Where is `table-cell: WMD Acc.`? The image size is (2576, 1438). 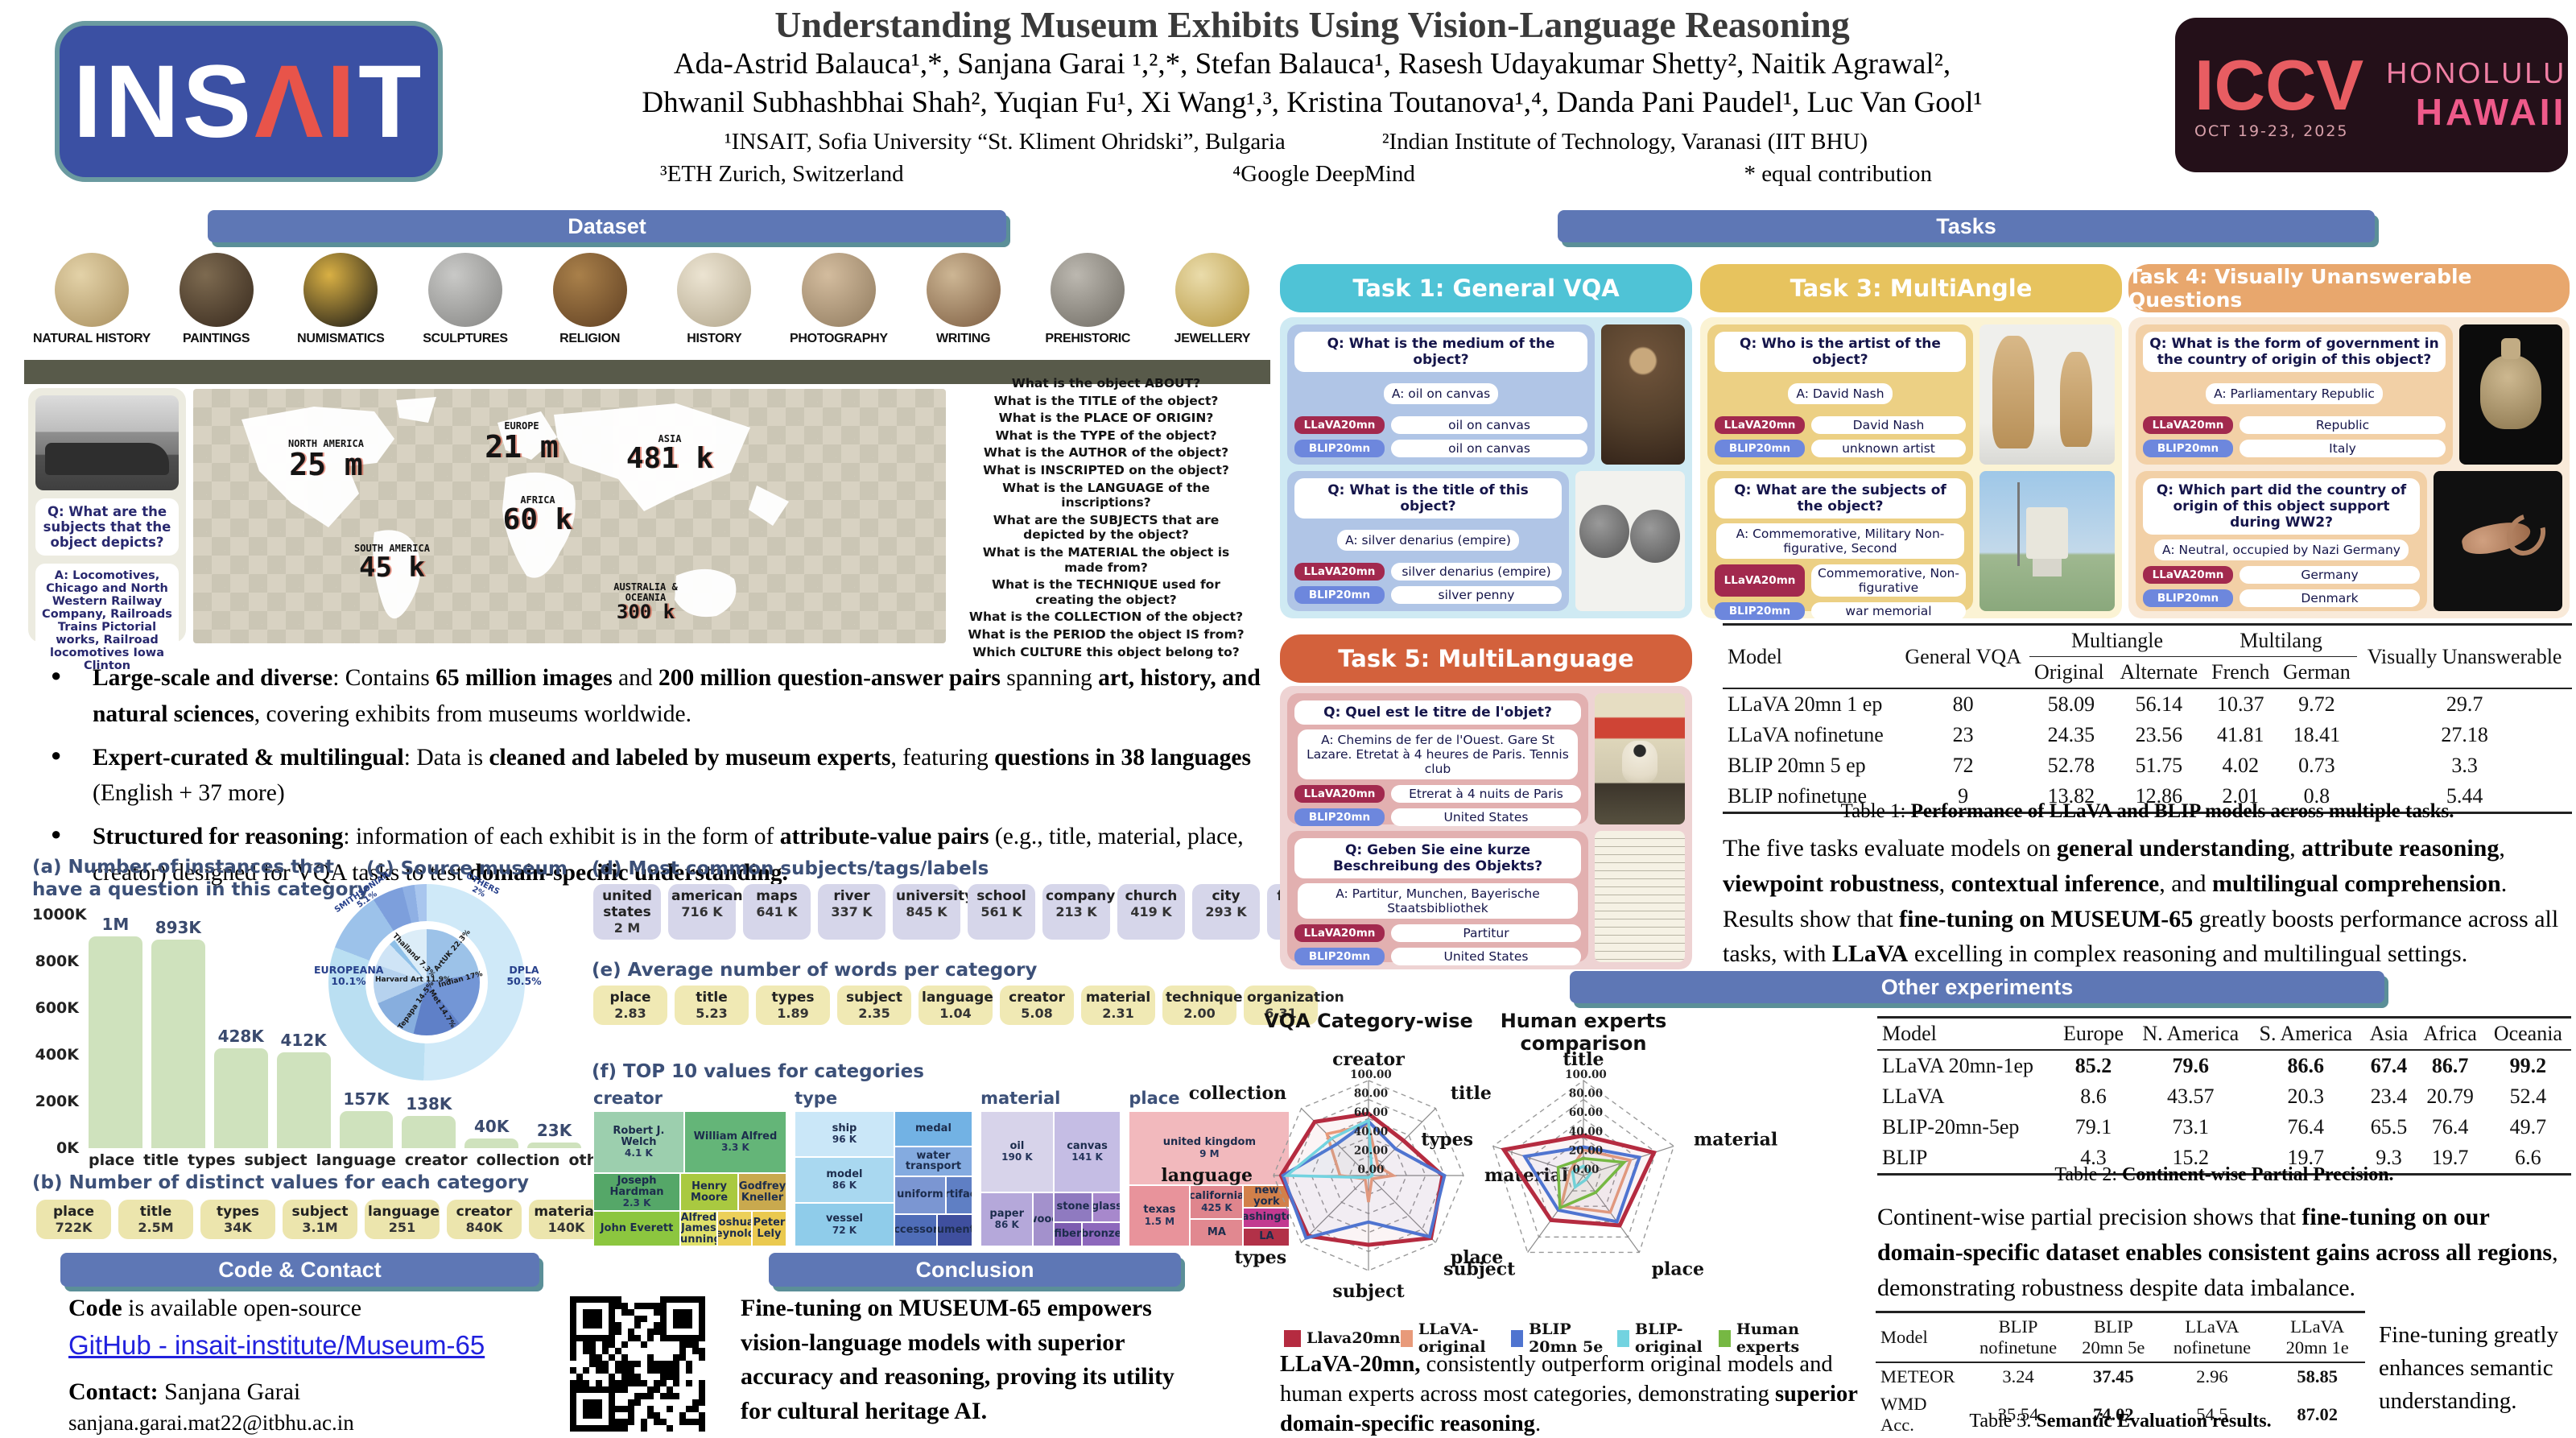
table-cell: WMD Acc. is located at coordinates (1903, 1414).